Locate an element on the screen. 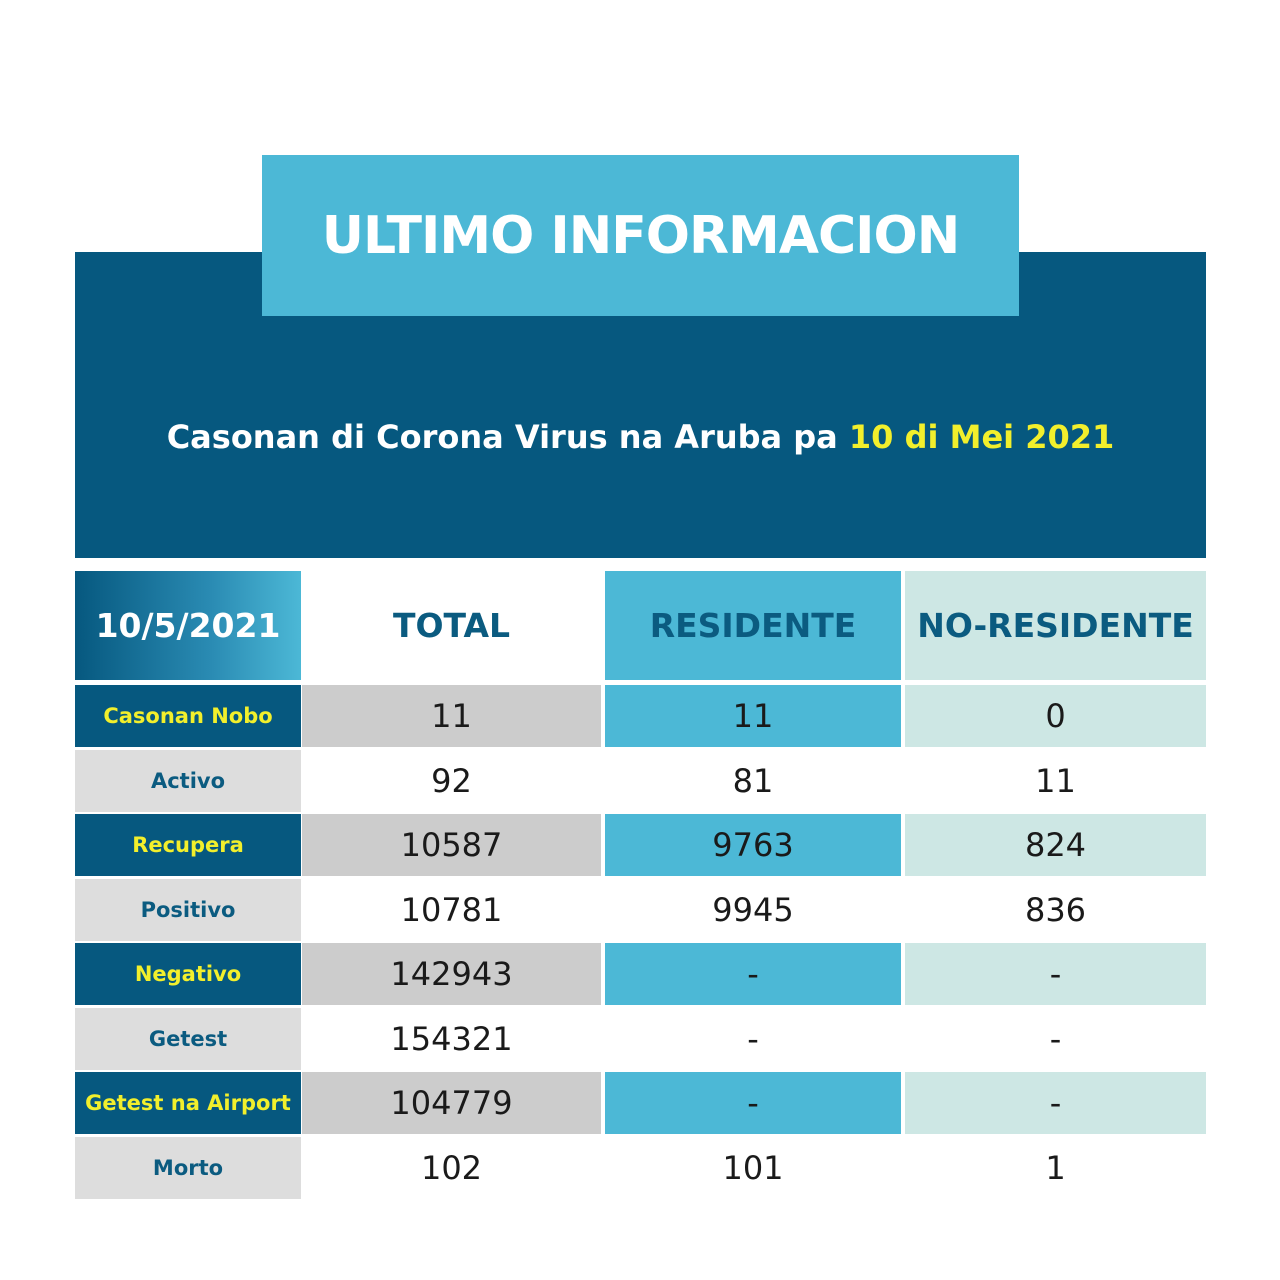 This screenshot has width=1280, height=1280. row-label: Getest is located at coordinates (188, 1038).